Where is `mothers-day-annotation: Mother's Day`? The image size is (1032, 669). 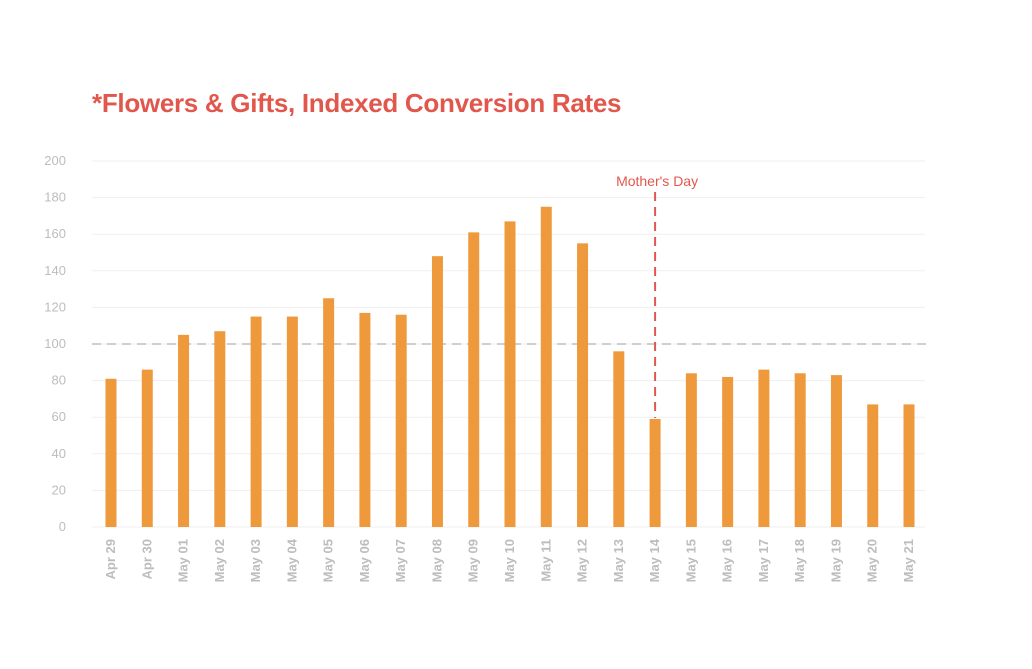 mothers-day-annotation: Mother's Day is located at coordinates (657, 181).